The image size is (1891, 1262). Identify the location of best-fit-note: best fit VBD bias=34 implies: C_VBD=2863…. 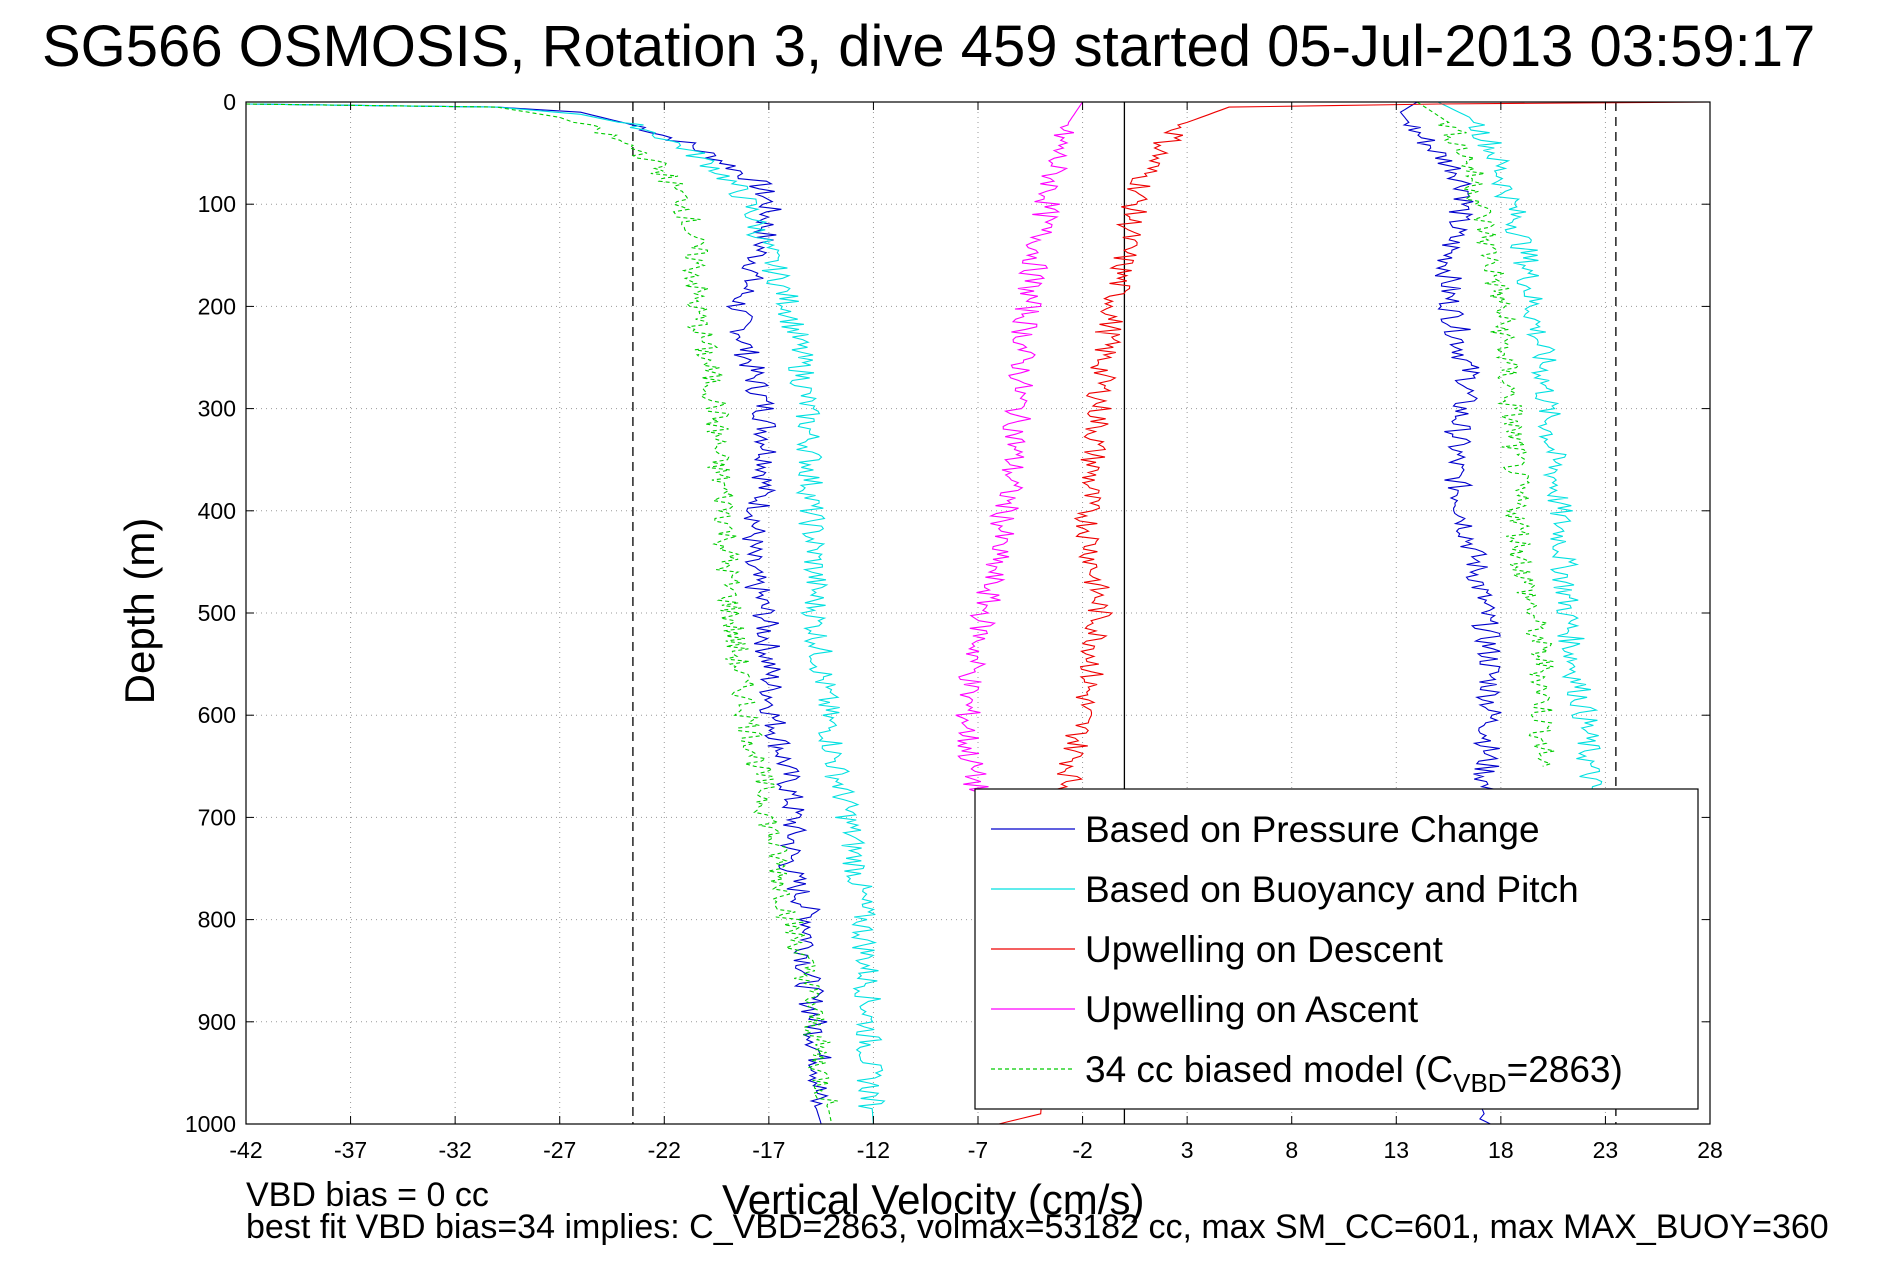
(1037, 1227).